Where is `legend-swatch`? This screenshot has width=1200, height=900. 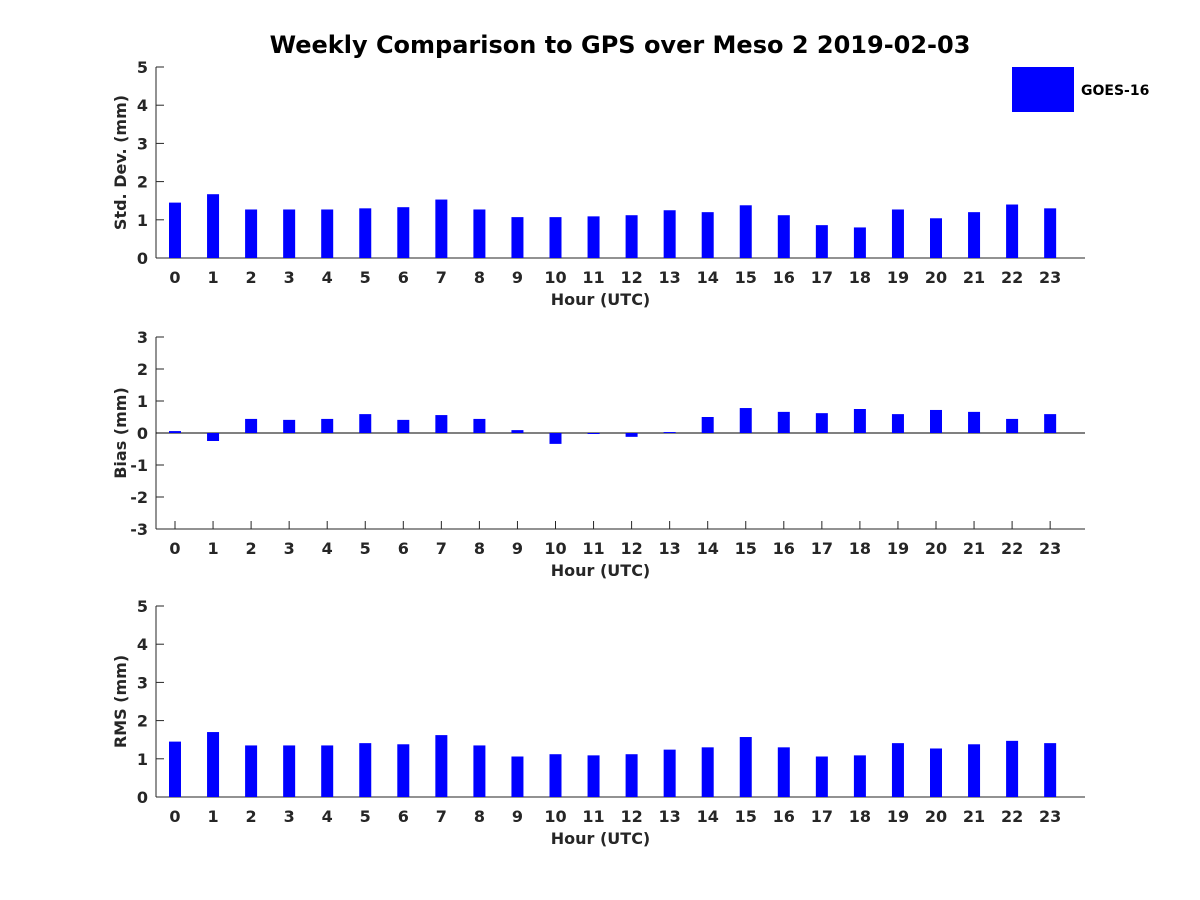
legend-swatch is located at coordinates (1043, 89).